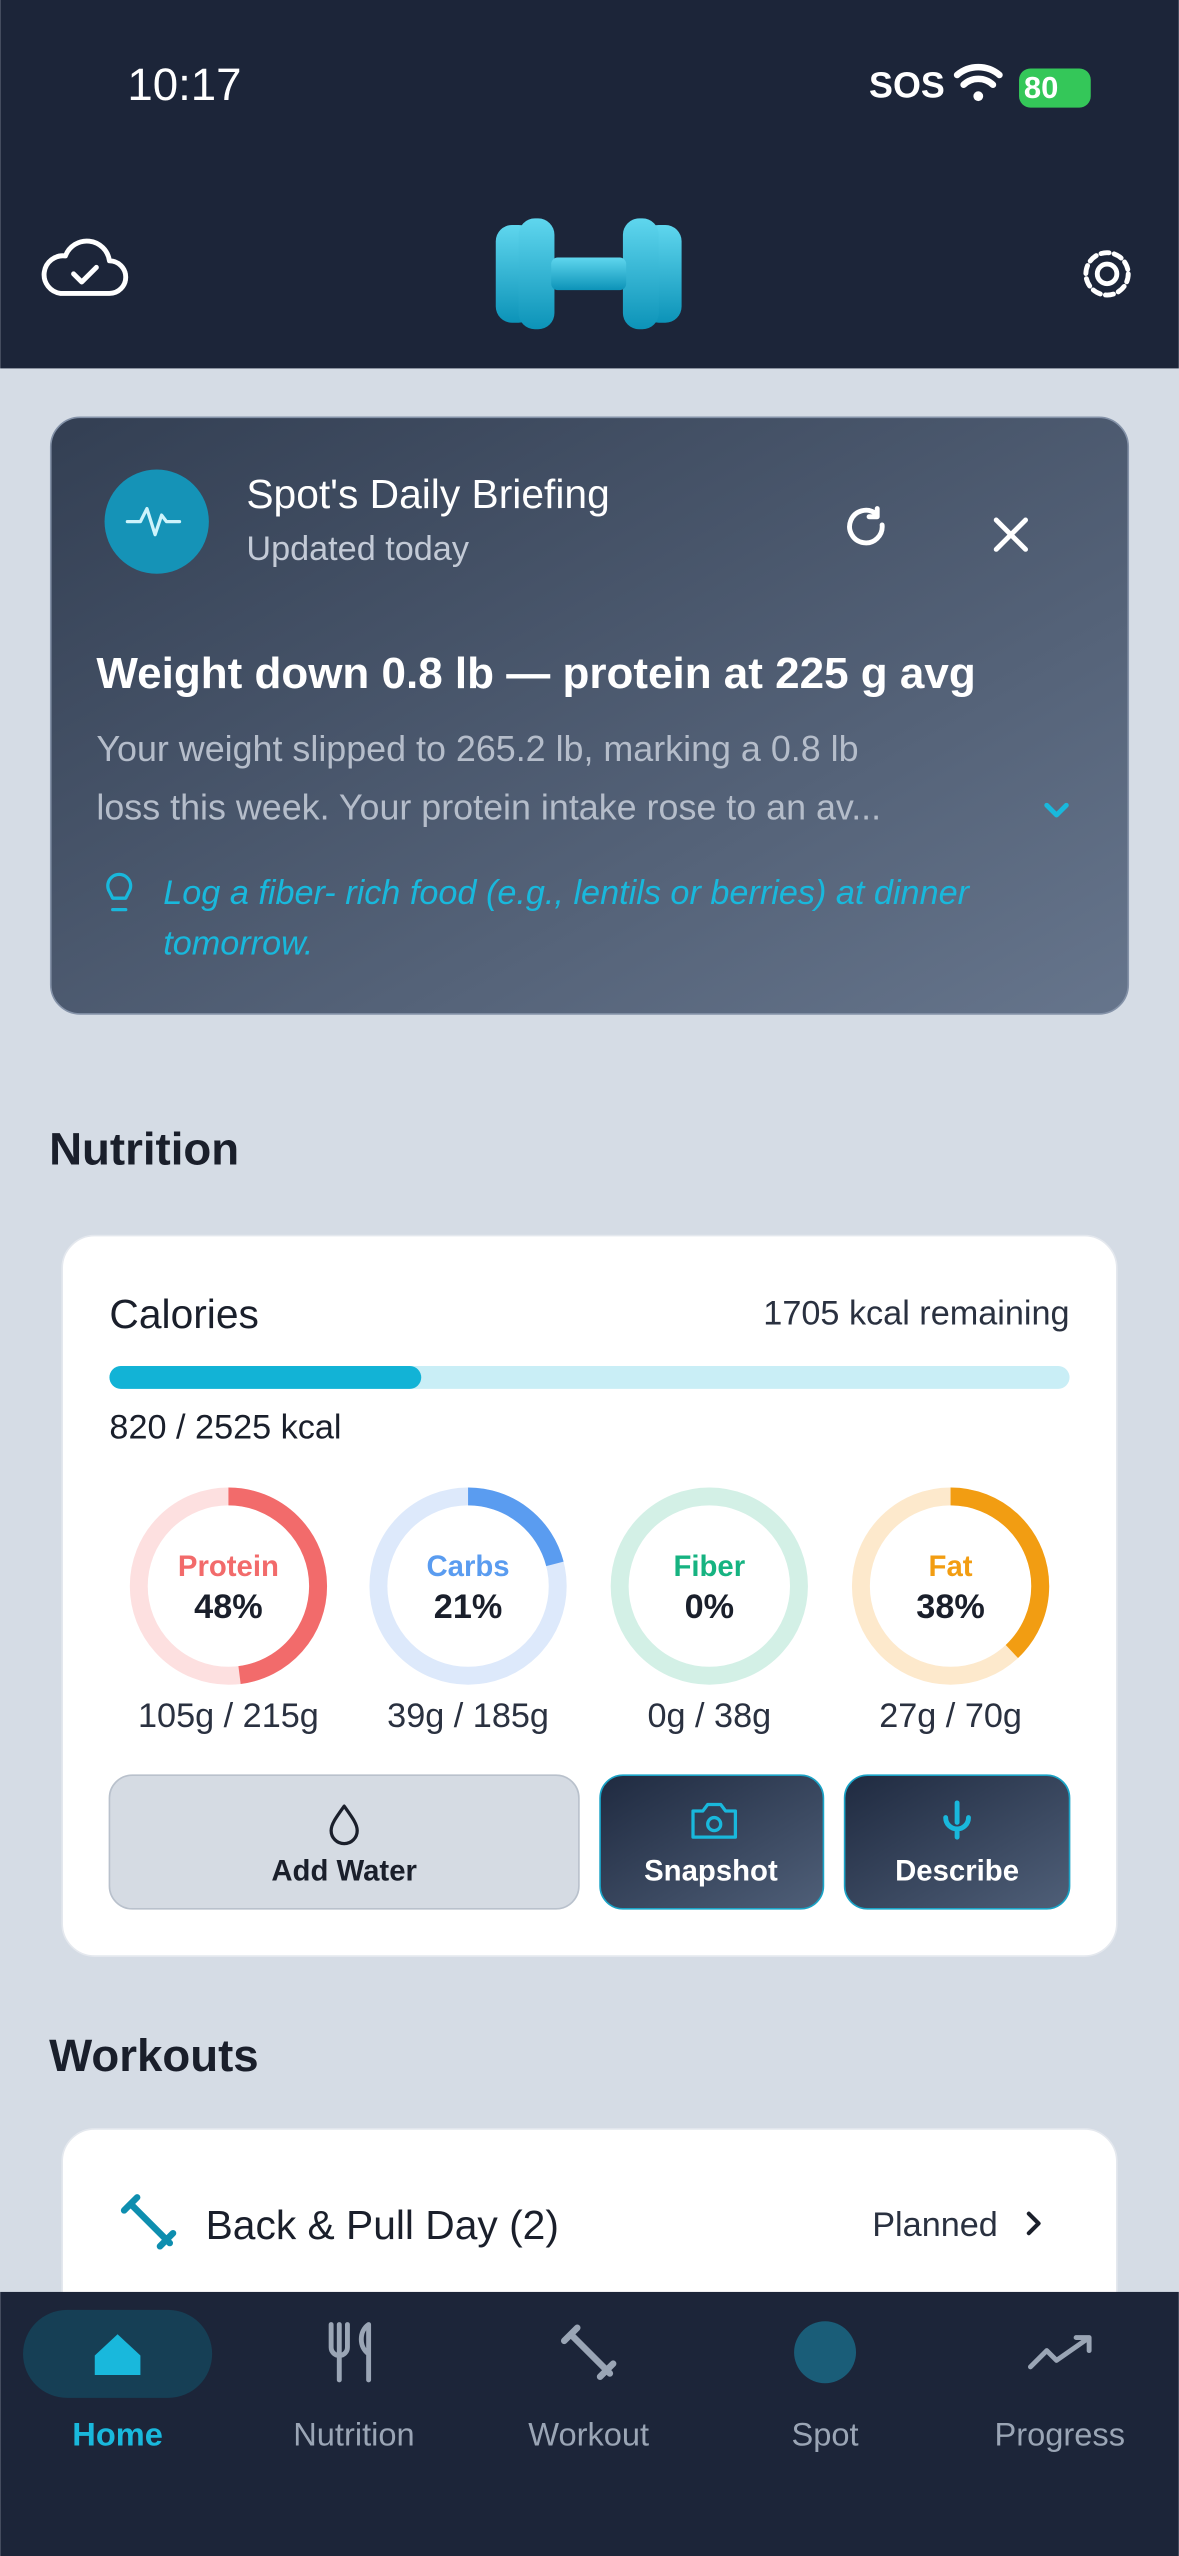  I want to click on macro-amount: 39g / 185g, so click(468, 1716).